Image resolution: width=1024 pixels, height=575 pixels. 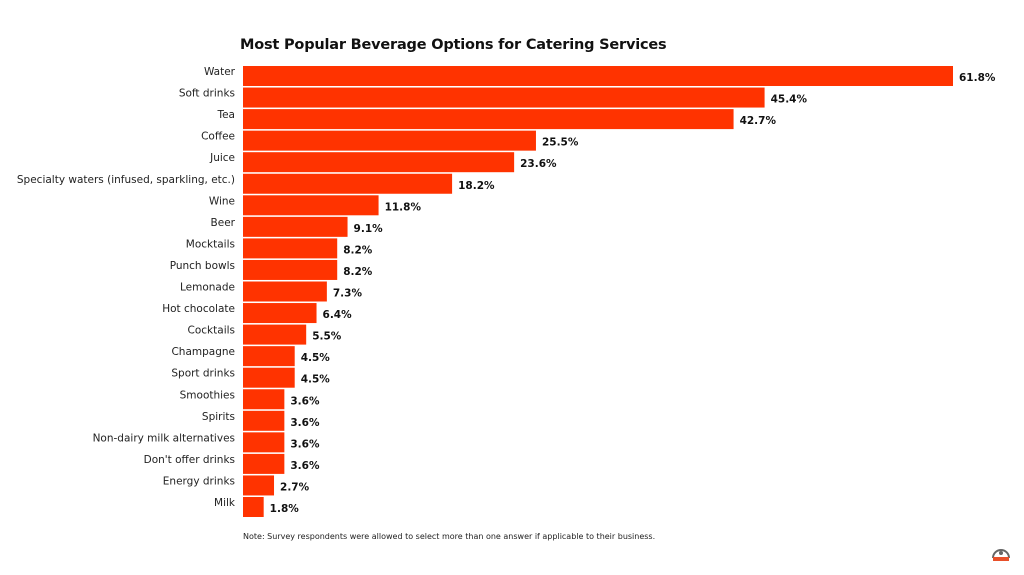 What do you see at coordinates (225, 503) in the screenshot?
I see `category-label: Milk` at bounding box center [225, 503].